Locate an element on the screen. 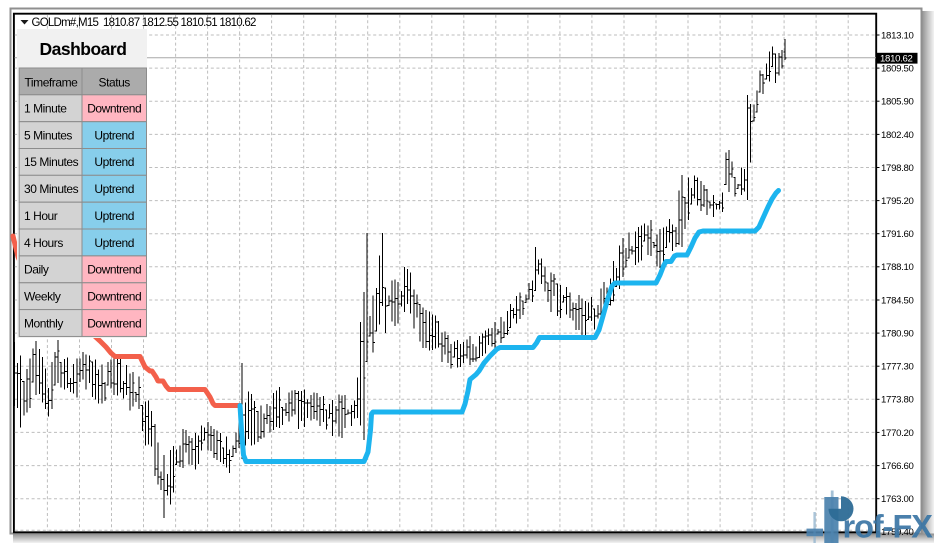  svg-text: 30 Minutes is located at coordinates (51, 189).